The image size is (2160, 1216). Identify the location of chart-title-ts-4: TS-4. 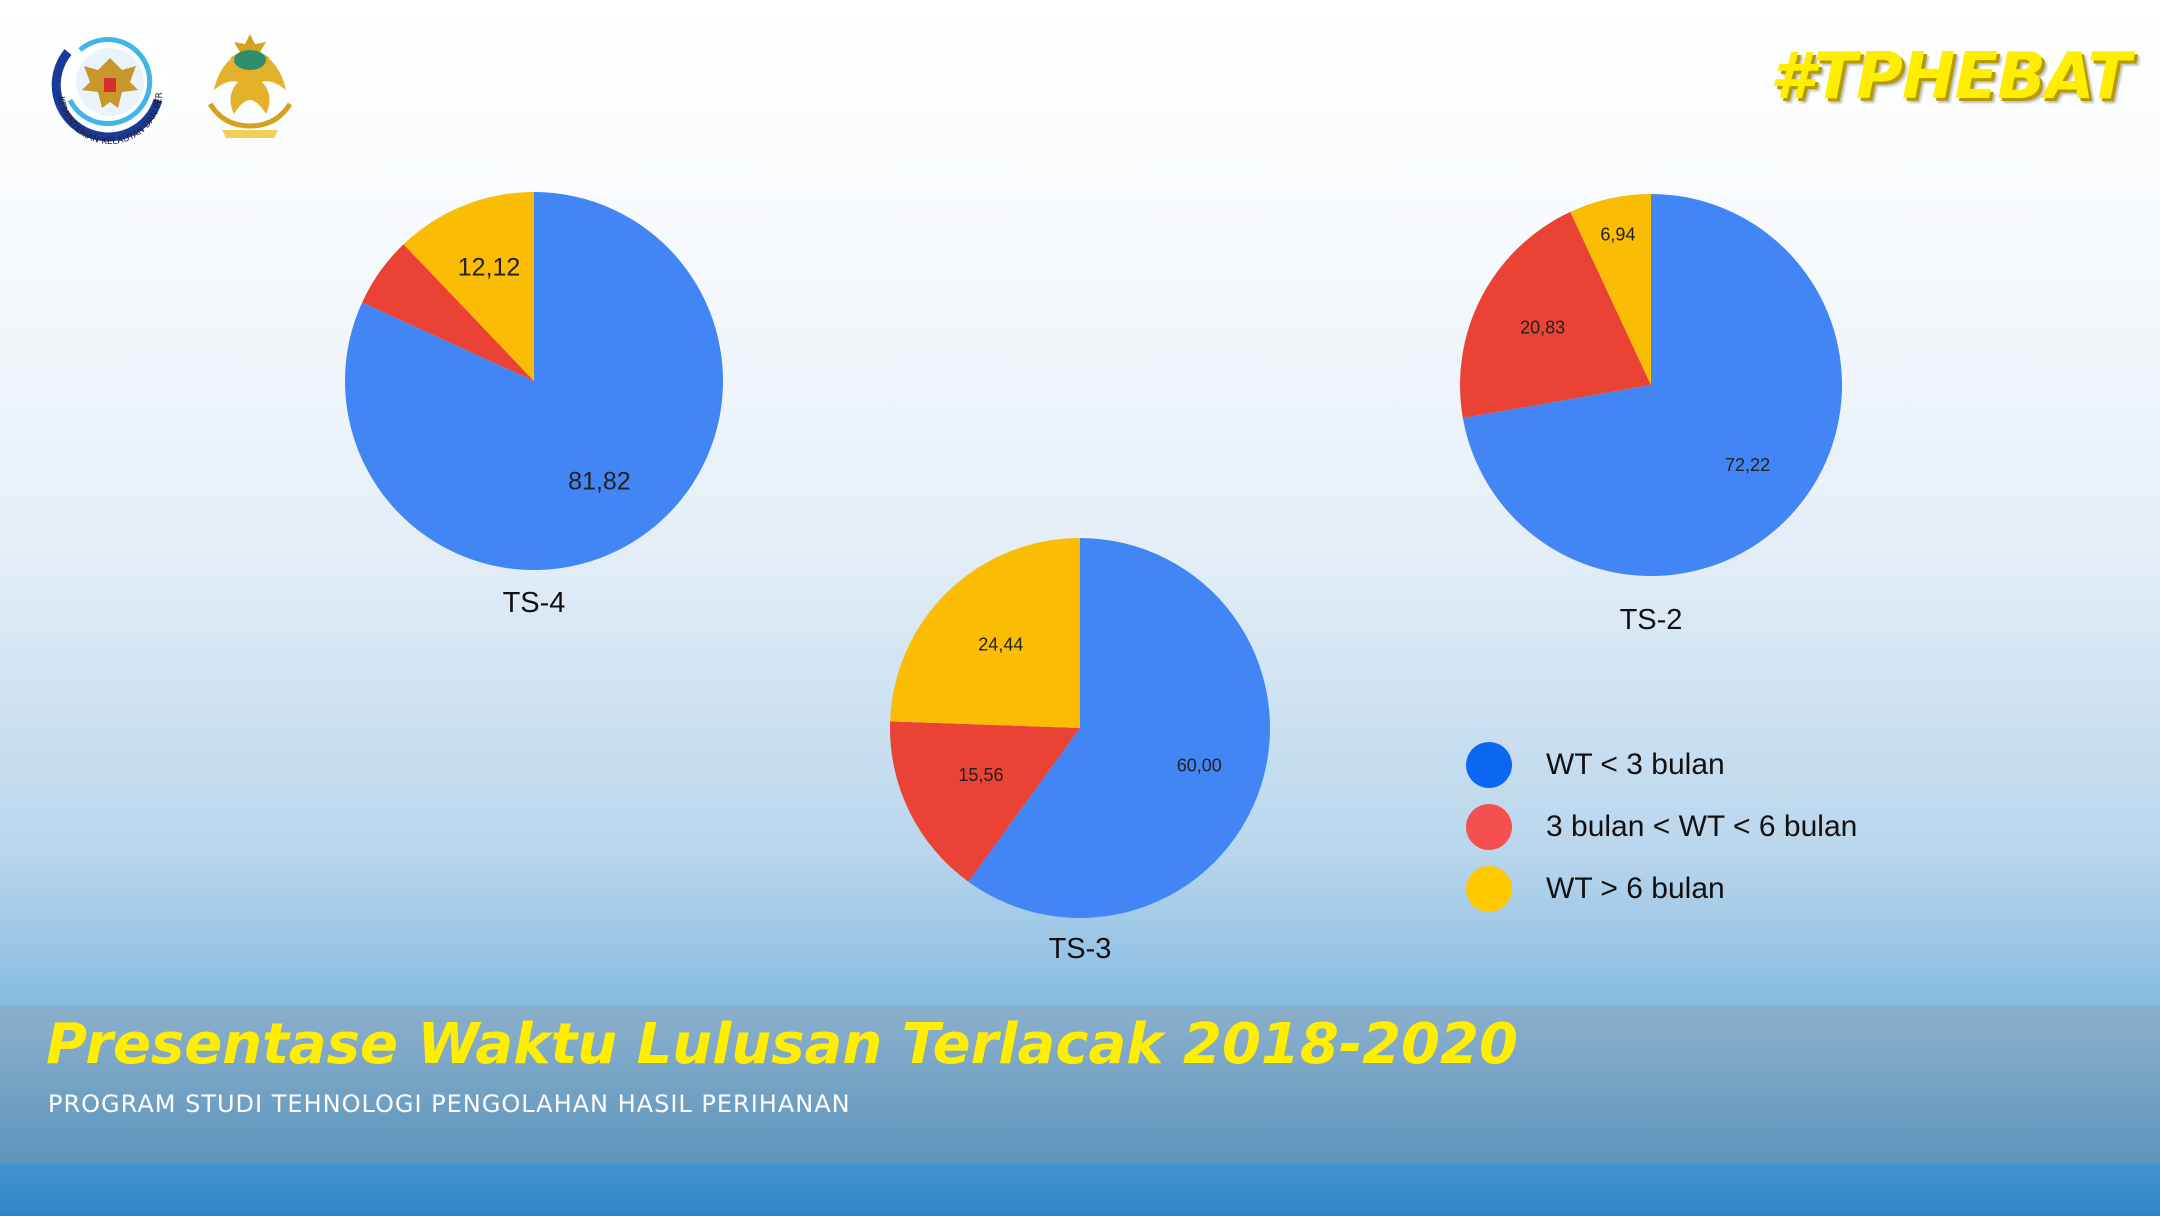
(534, 603).